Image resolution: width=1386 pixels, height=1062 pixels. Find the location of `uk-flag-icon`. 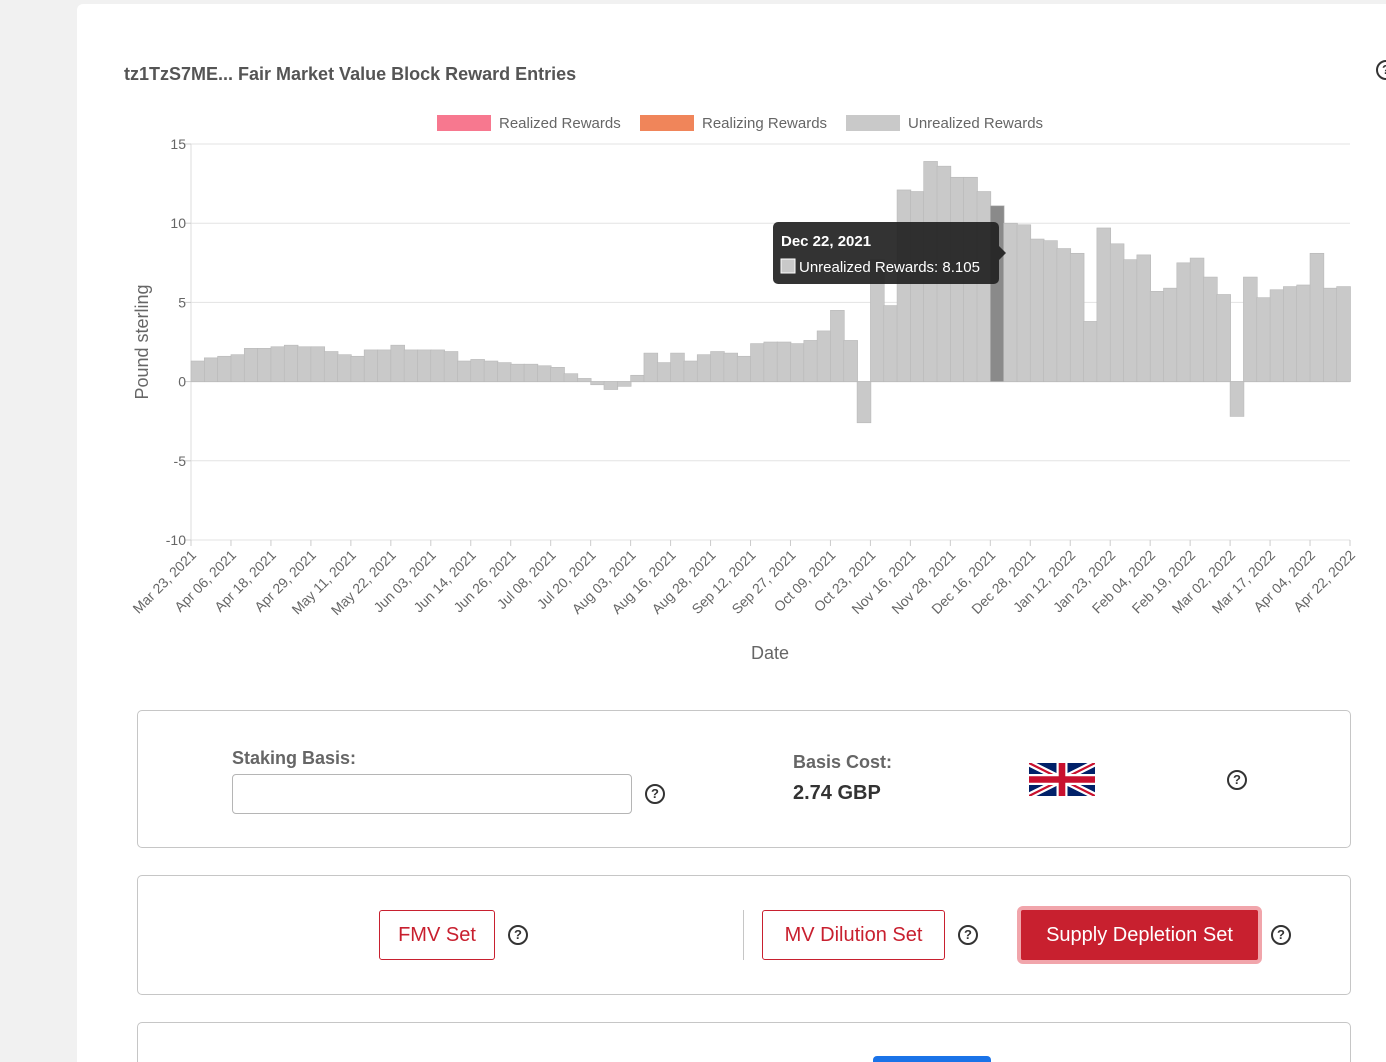

uk-flag-icon is located at coordinates (1062, 779).